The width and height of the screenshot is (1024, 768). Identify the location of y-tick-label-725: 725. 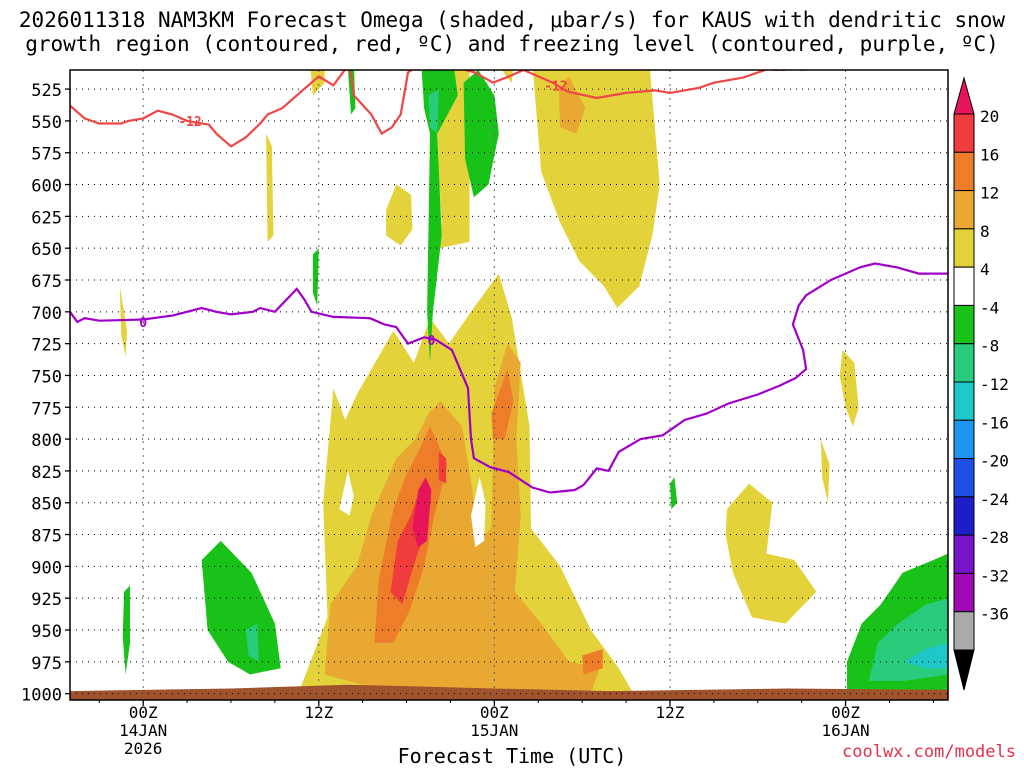
(46, 346).